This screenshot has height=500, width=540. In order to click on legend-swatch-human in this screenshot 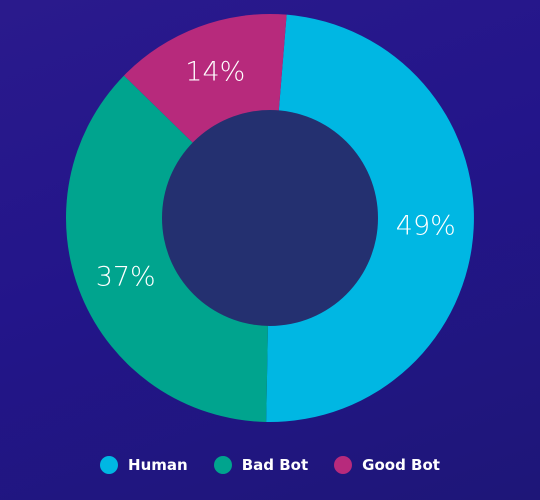, I will do `click(109, 465)`.